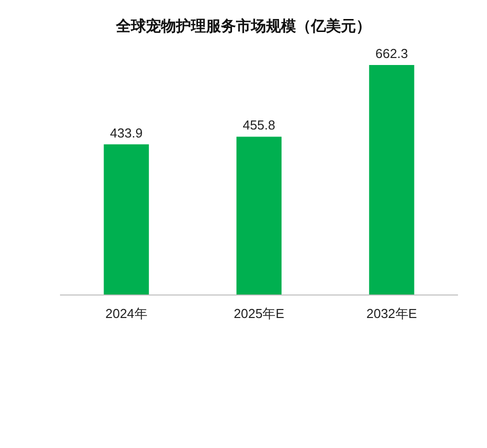 The width and height of the screenshot is (487, 448). Describe the element at coordinates (259, 125) in the screenshot. I see `data-label: 455.8` at that location.